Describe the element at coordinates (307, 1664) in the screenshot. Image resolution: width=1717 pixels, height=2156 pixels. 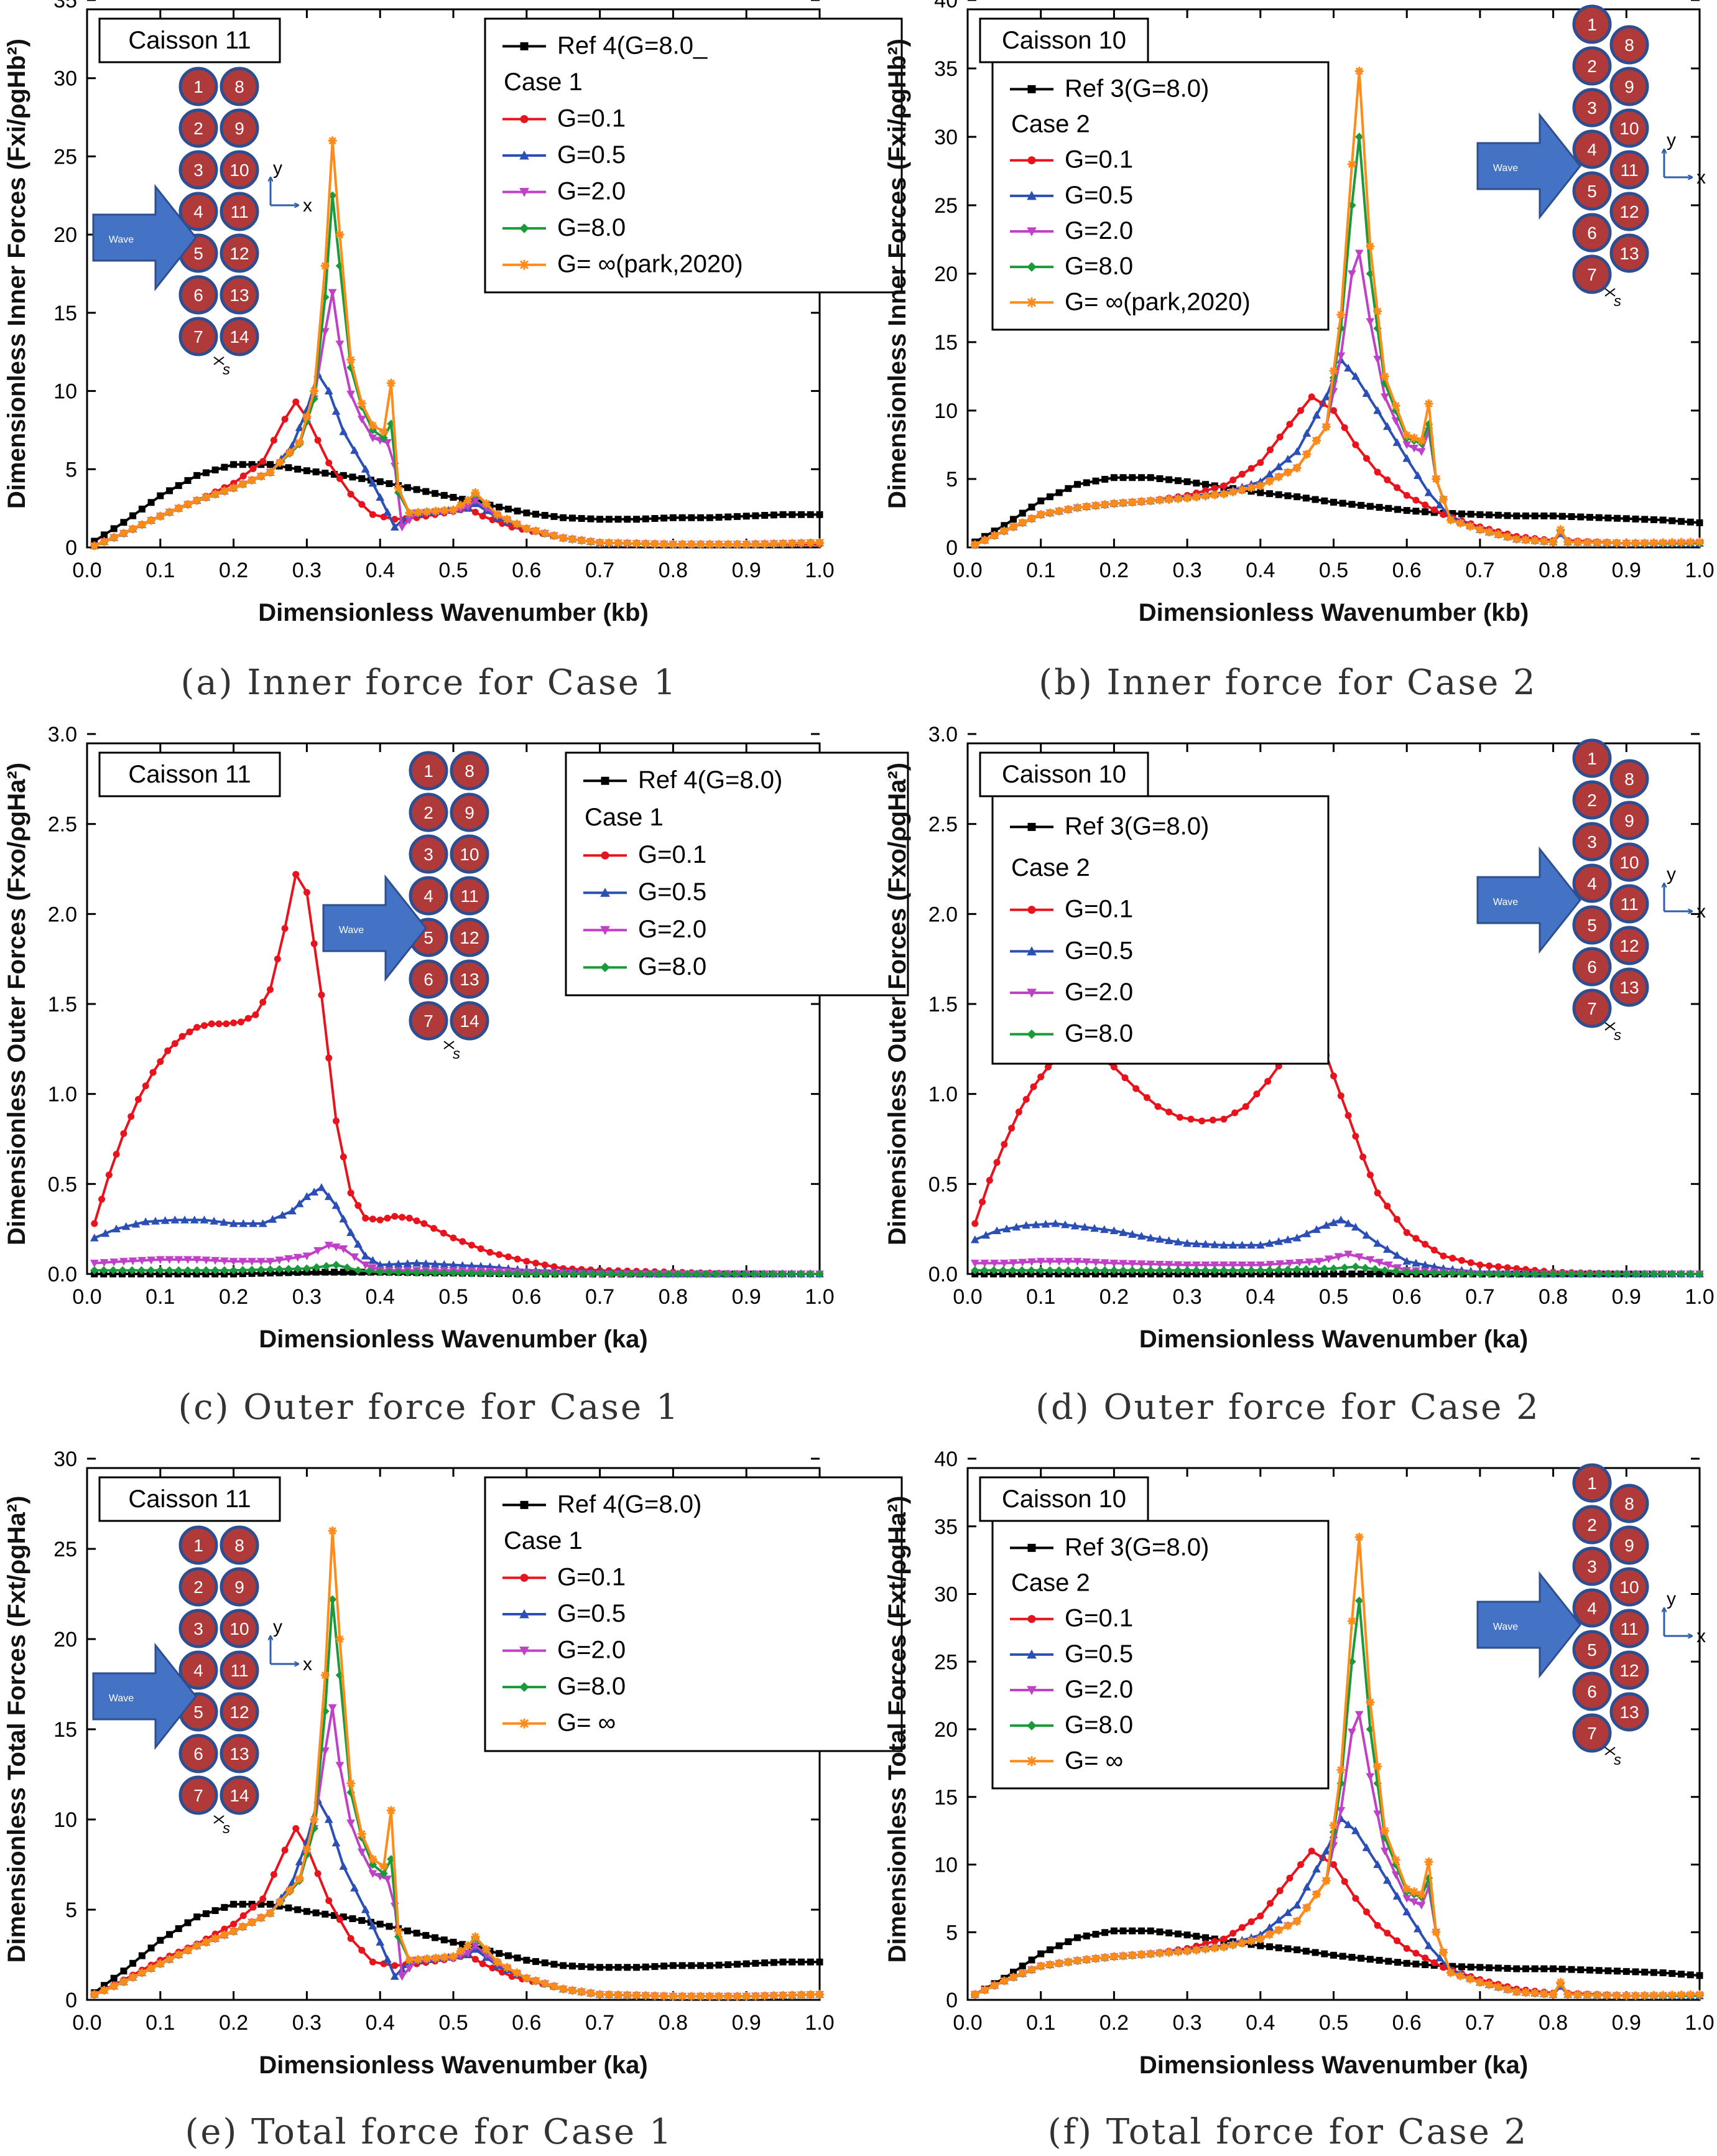
I see `x-direction-label: x` at that location.